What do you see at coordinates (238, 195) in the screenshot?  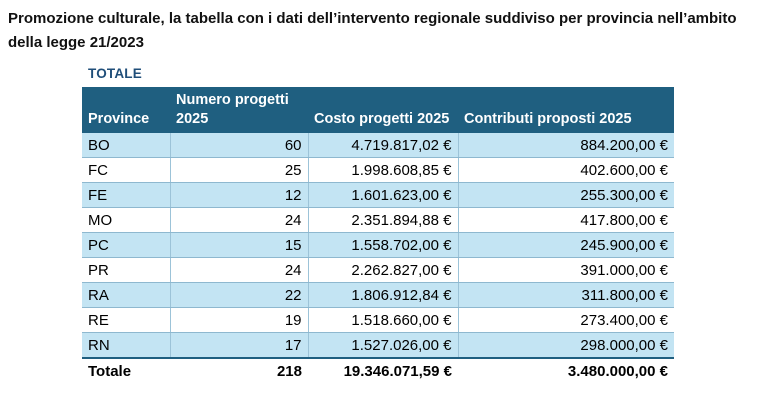 I see `row-numero-progetti: 12` at bounding box center [238, 195].